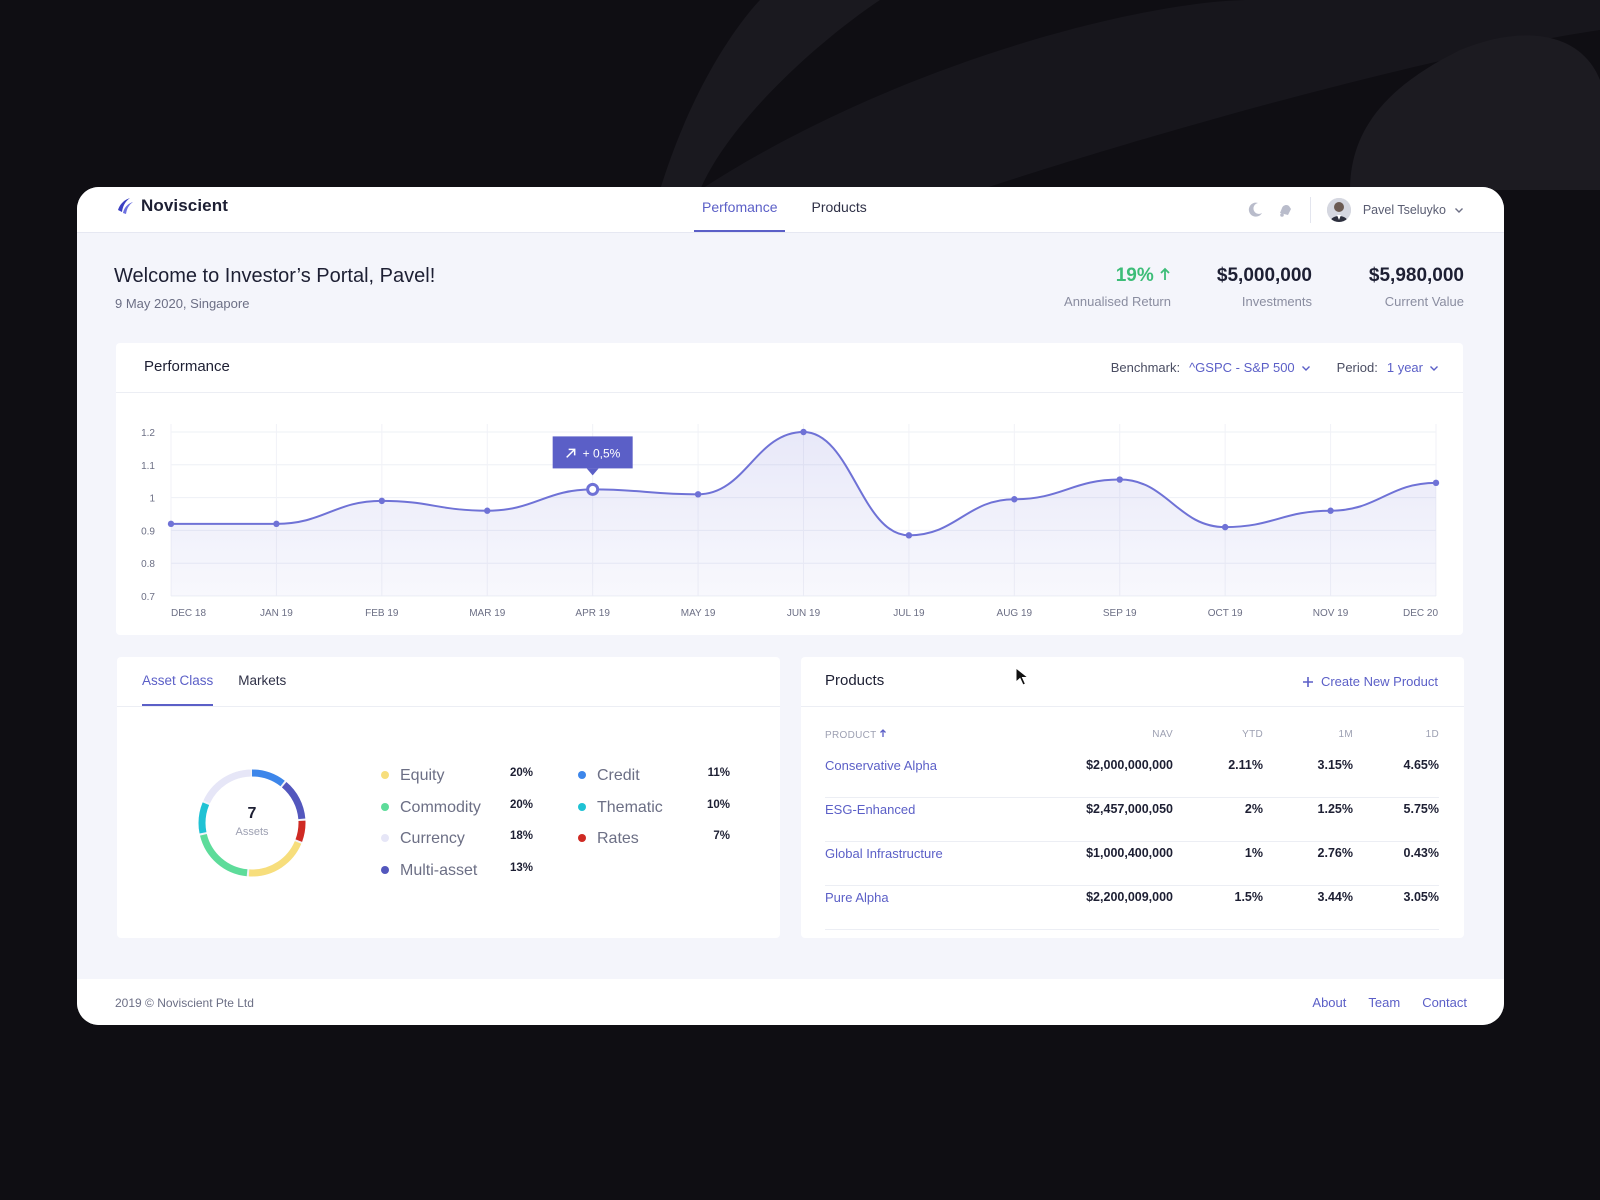 This screenshot has height=1200, width=1600. What do you see at coordinates (1444, 1002) in the screenshot?
I see `footer-link-contact: Contact` at bounding box center [1444, 1002].